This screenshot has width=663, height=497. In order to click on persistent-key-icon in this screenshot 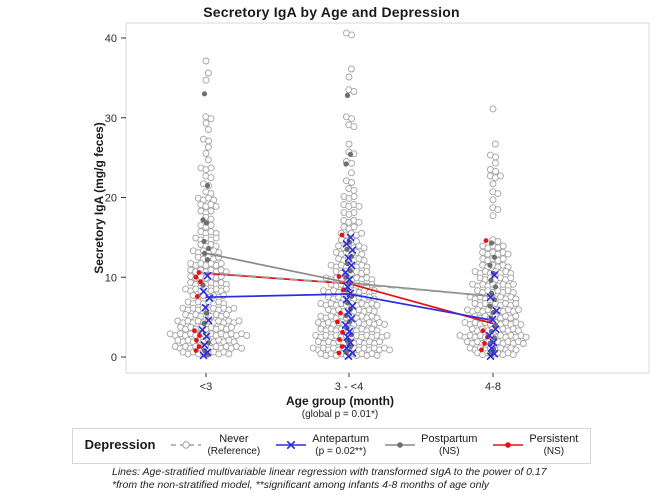, I will do `click(508, 445)`.